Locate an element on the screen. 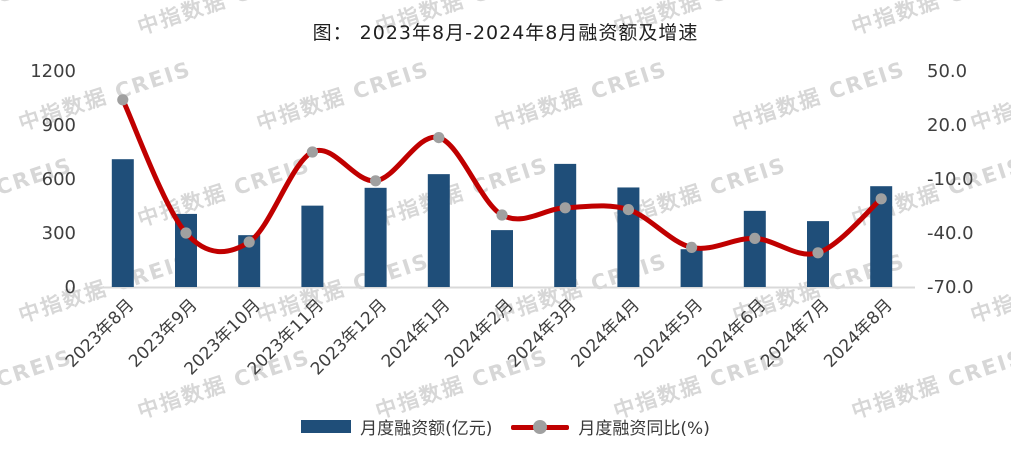  bar-2023年12月 is located at coordinates (375, 237).